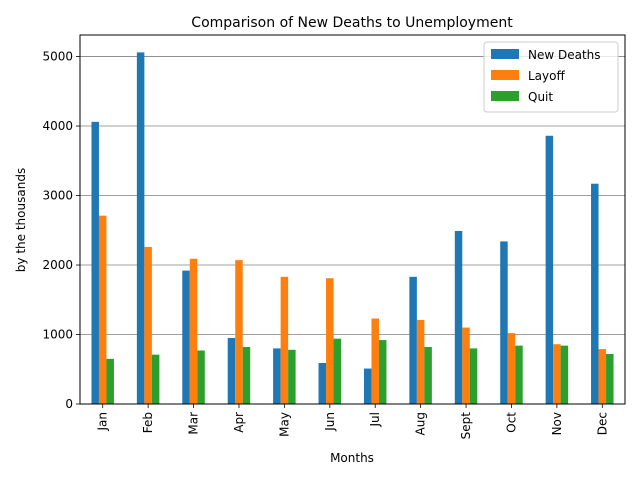 Image resolution: width=640 pixels, height=480 pixels. Describe the element at coordinates (284, 340) in the screenshot. I see `bar-layoff-may` at that location.